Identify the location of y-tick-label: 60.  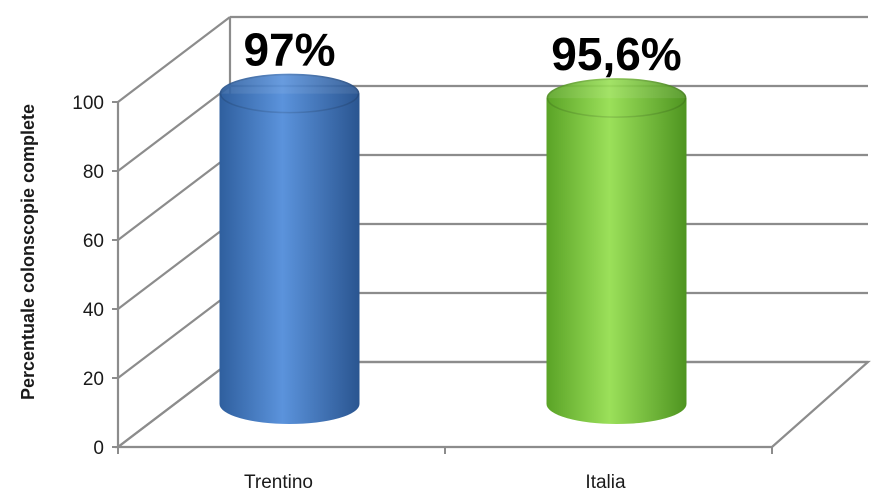
(93, 241).